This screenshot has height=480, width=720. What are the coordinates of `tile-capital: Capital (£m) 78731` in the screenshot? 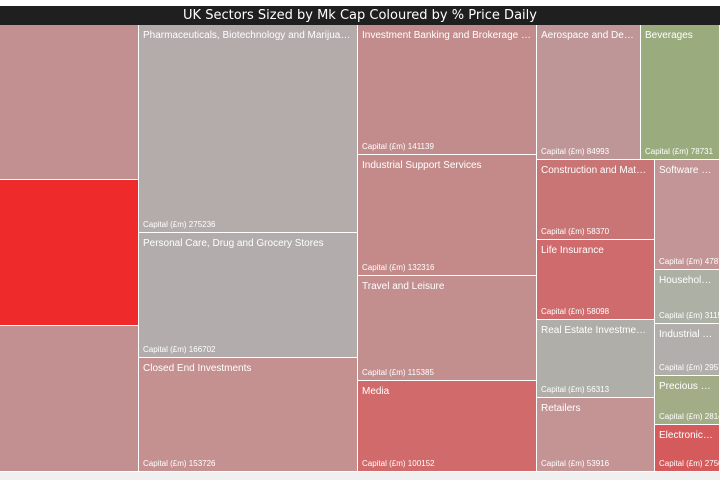 It's located at (679, 151).